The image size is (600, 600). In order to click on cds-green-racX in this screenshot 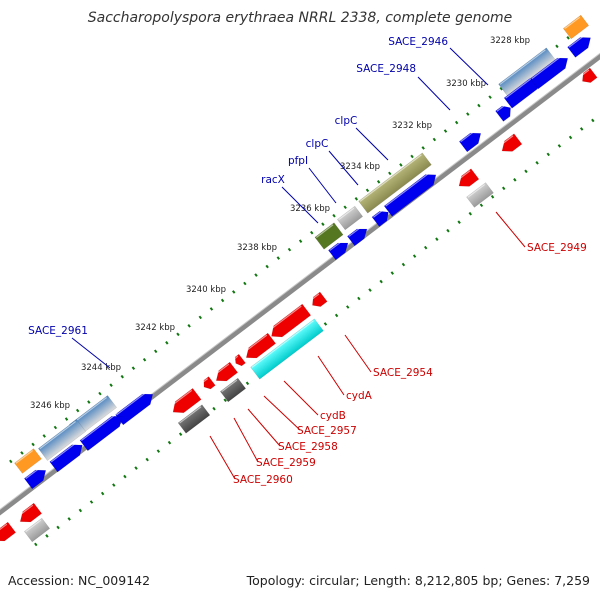, I will do `click(329, 236)`.